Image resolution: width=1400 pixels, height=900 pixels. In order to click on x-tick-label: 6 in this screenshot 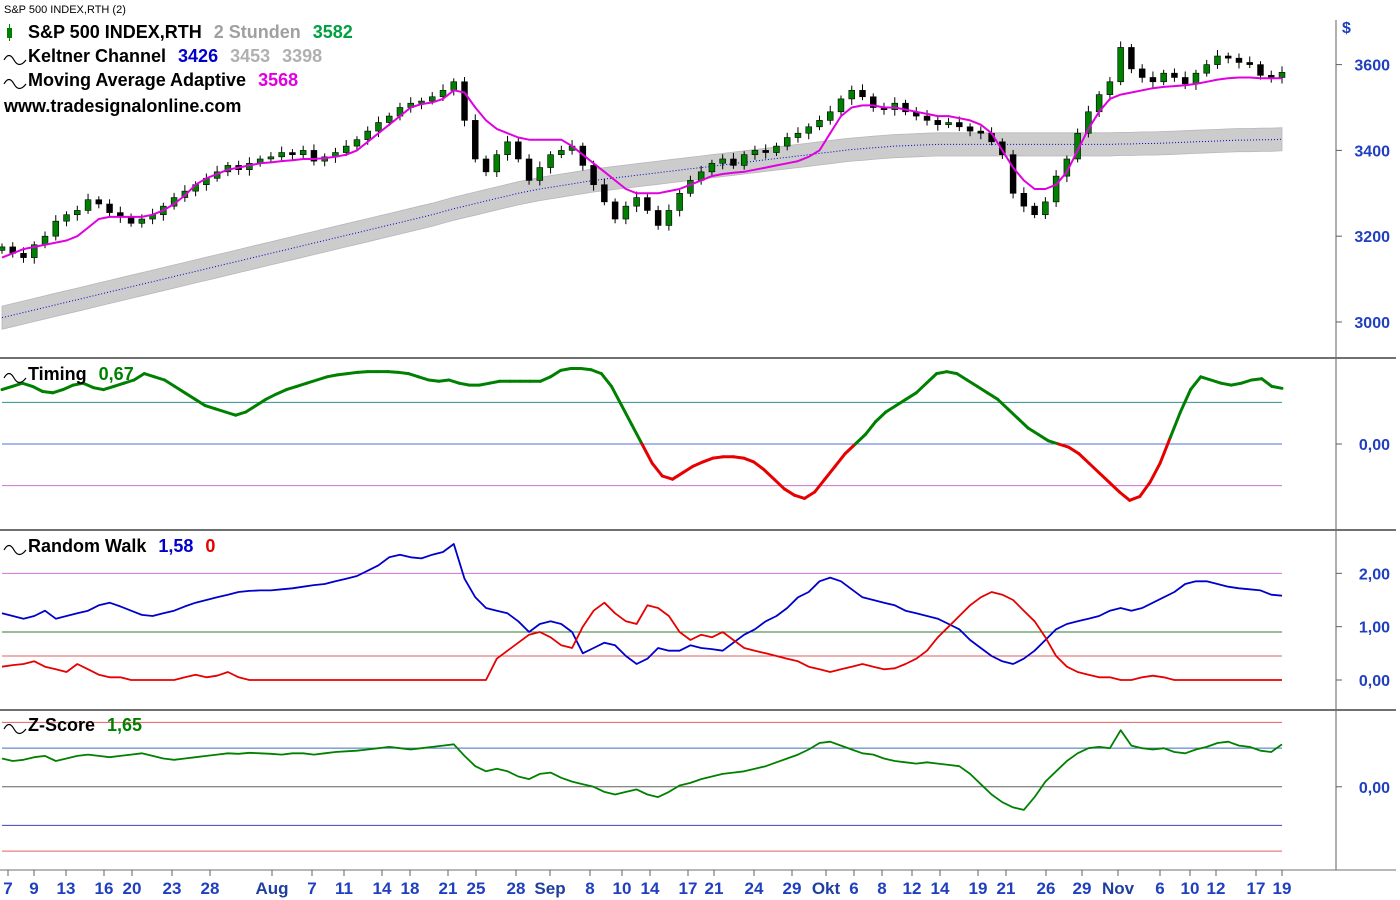, I will do `click(853, 888)`.